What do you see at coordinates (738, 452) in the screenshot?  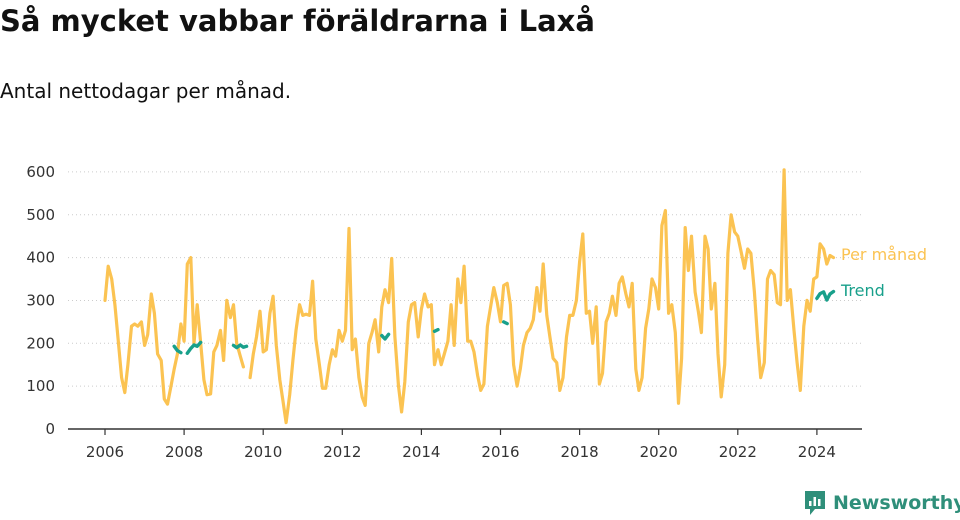 I see `x-tick-label: 2022` at bounding box center [738, 452].